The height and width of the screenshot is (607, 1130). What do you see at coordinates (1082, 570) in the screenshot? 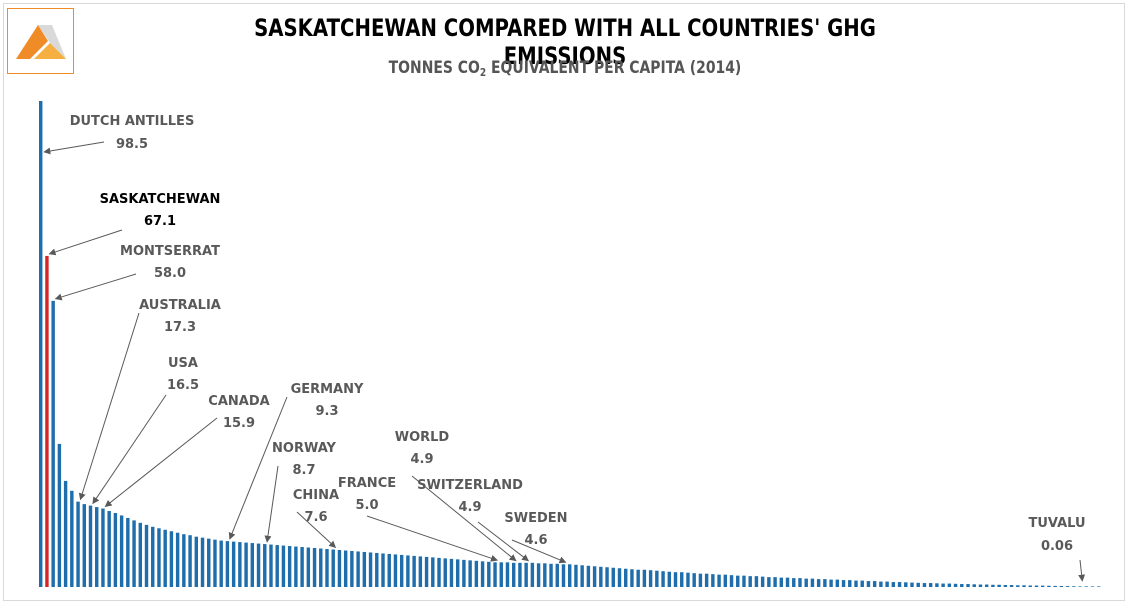
I see `annotation-arrow-tuvalu` at bounding box center [1082, 570].